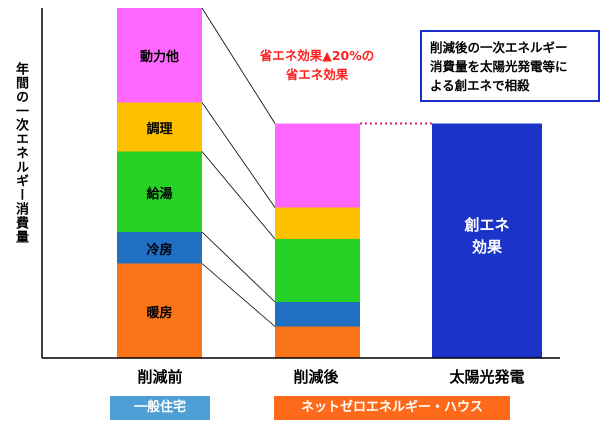 Image resolution: width=613 pixels, height=427 pixels. I want to click on segment-label-2: 給湯, so click(159, 194).